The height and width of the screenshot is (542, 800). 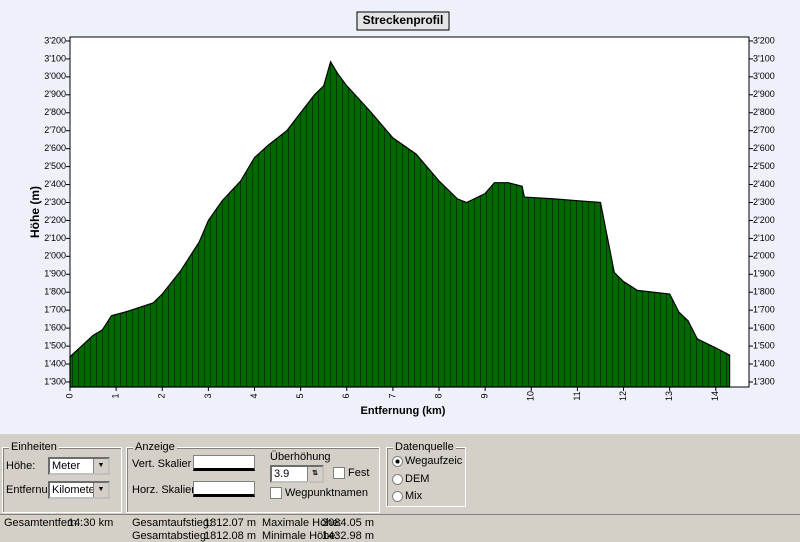 What do you see at coordinates (34, 447) in the screenshot?
I see `group-title: Einheiten` at bounding box center [34, 447].